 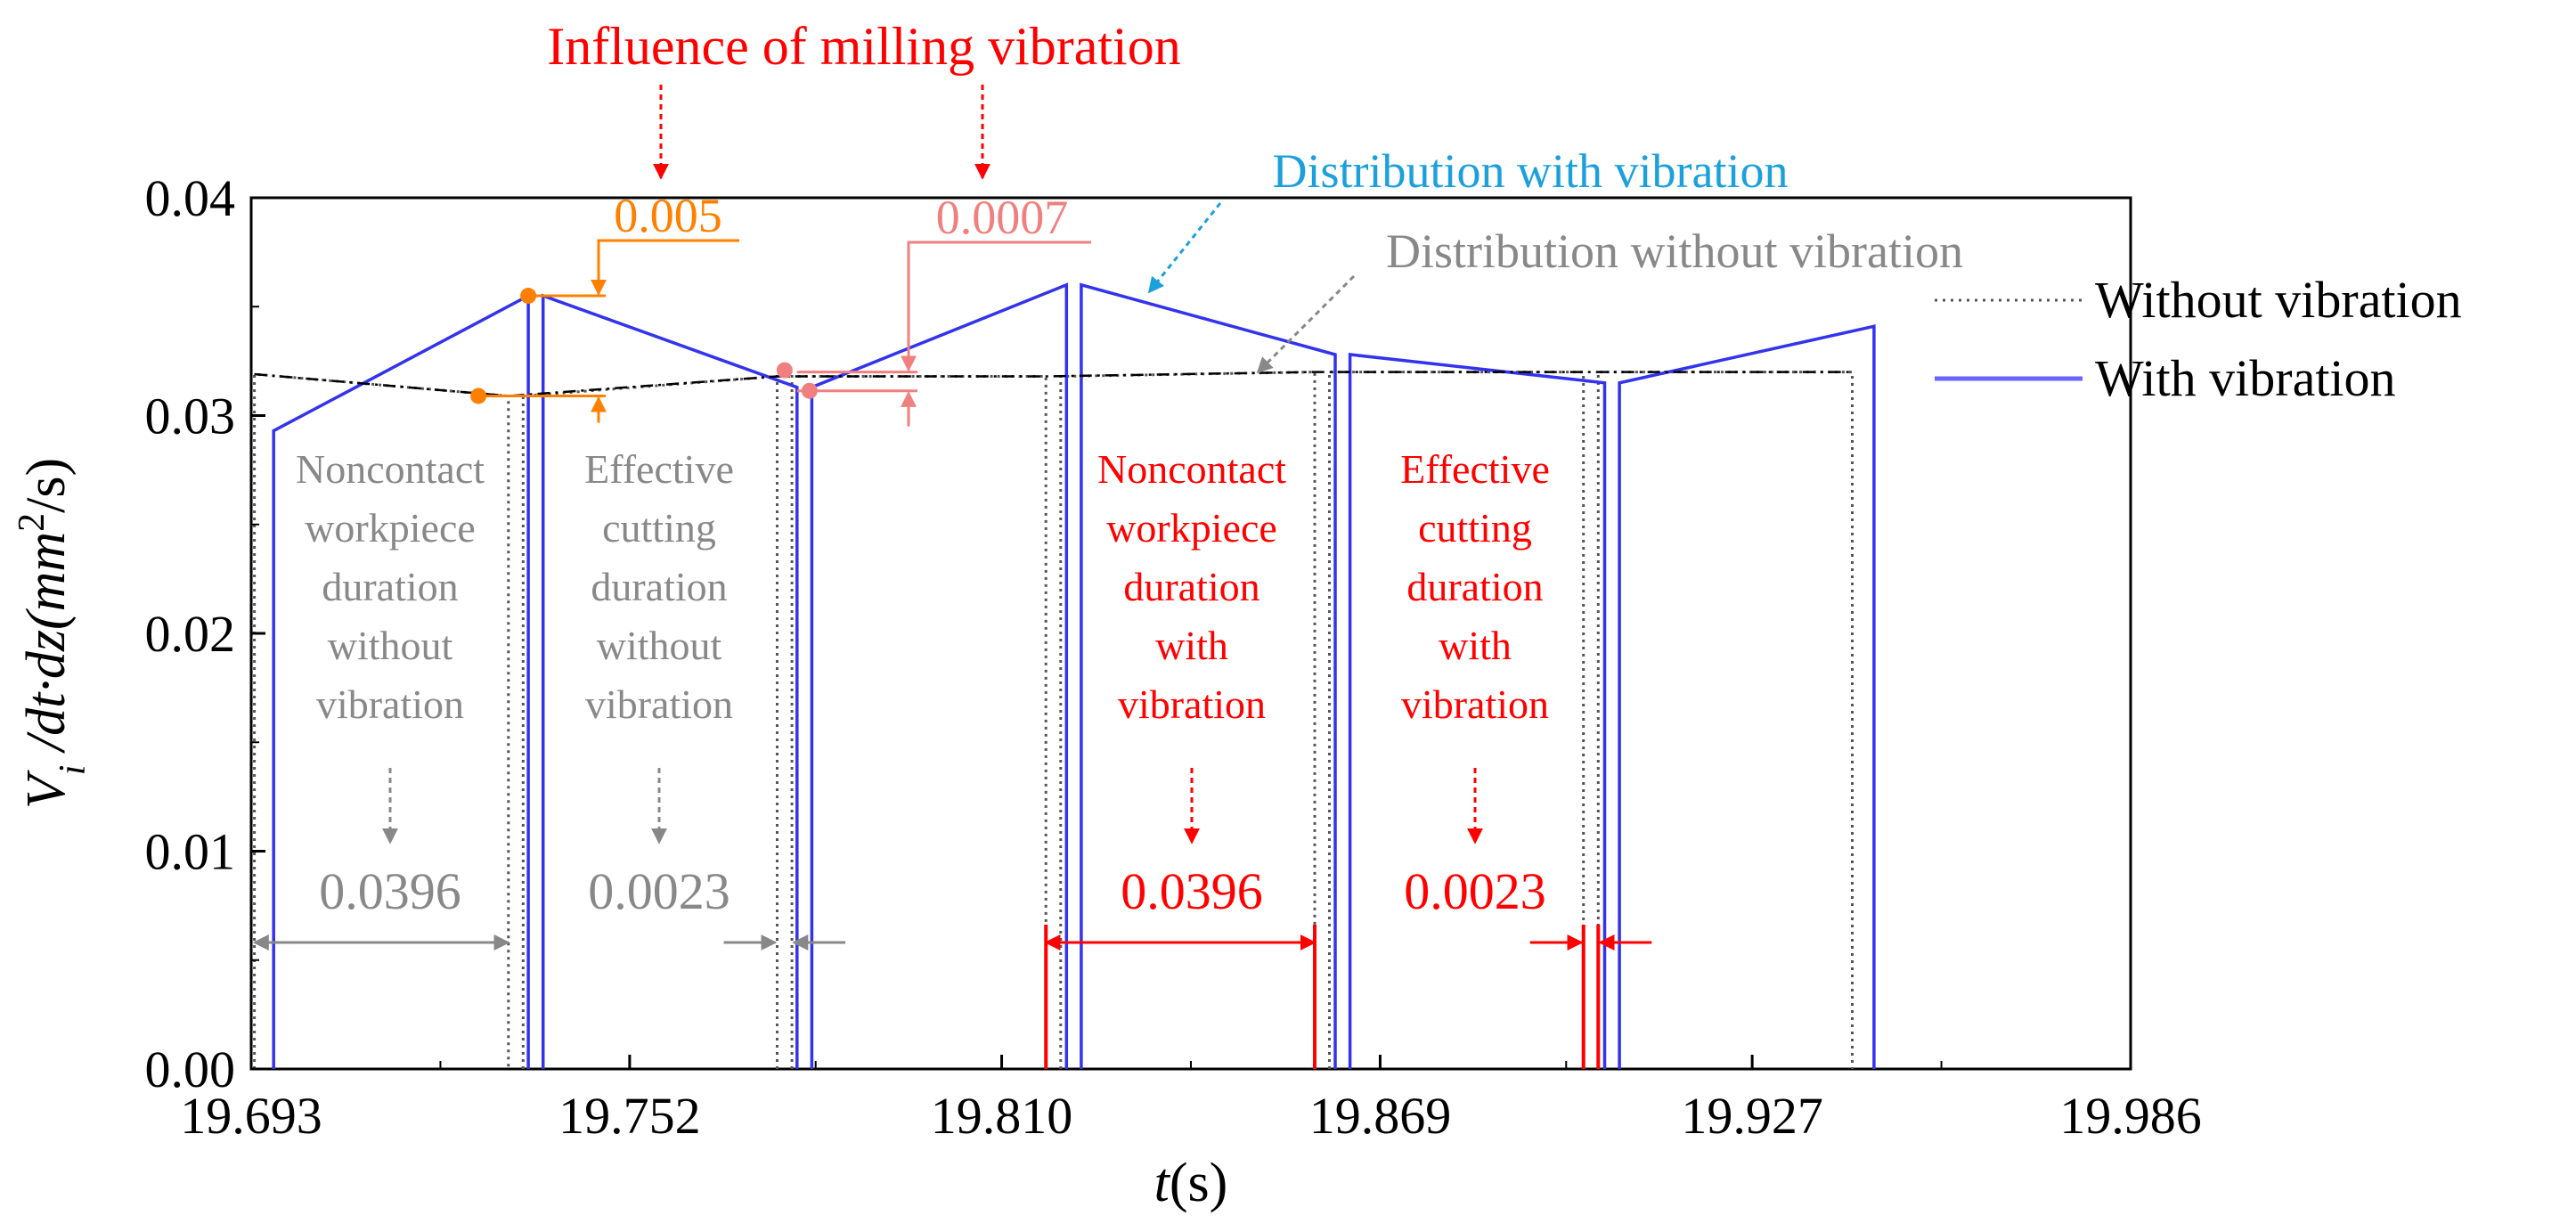 What do you see at coordinates (999, 289) in the screenshot?
I see `diff2-leader` at bounding box center [999, 289].